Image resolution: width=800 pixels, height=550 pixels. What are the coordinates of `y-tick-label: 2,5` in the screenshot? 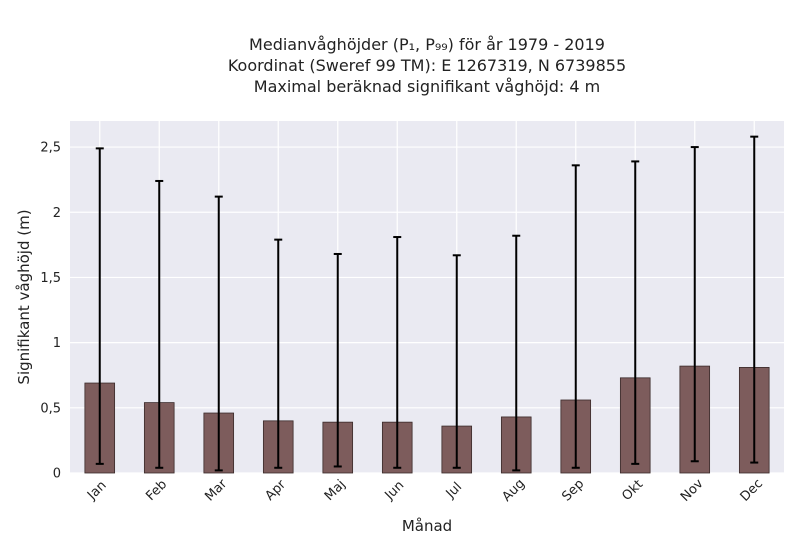 It's located at (50, 148).